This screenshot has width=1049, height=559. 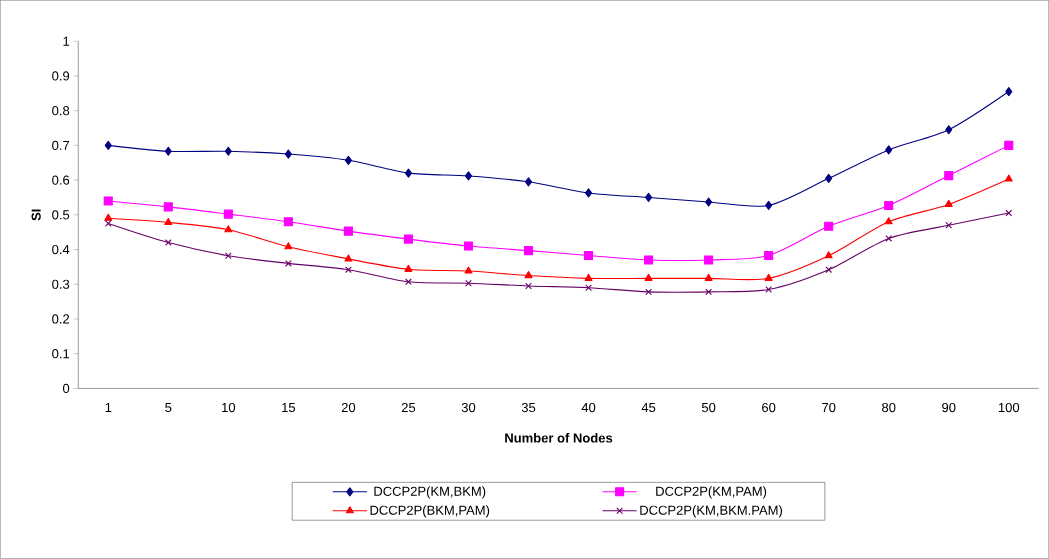 I want to click on legend-label: DCCP2P(KM,PAM), so click(x=711, y=492).